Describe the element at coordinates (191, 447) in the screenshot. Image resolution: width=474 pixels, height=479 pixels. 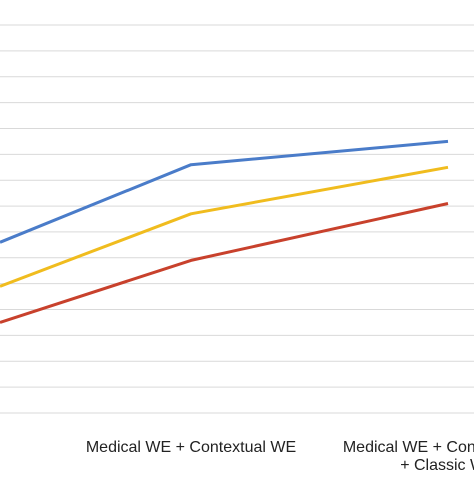
I see `x-tick-label-1-line-1: Medical WE + Contextual WE` at that location.